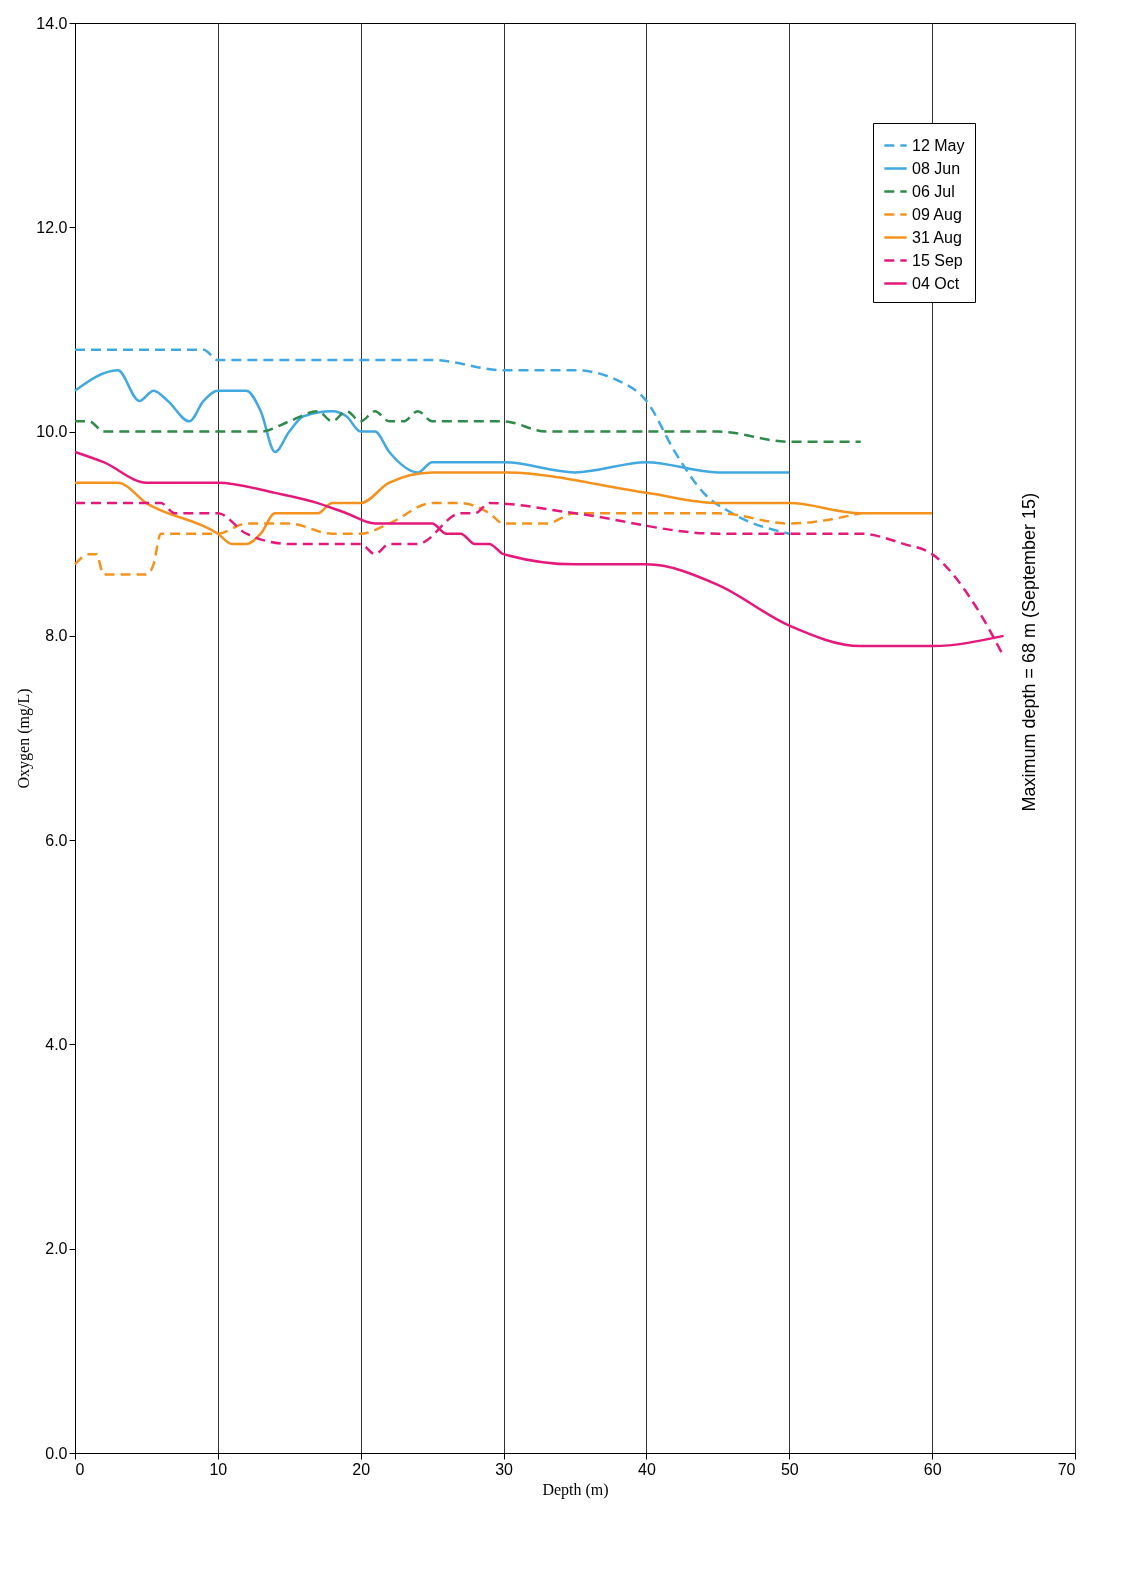  I want to click on y-axis-title: Oxygen (mg/L), so click(24, 738).